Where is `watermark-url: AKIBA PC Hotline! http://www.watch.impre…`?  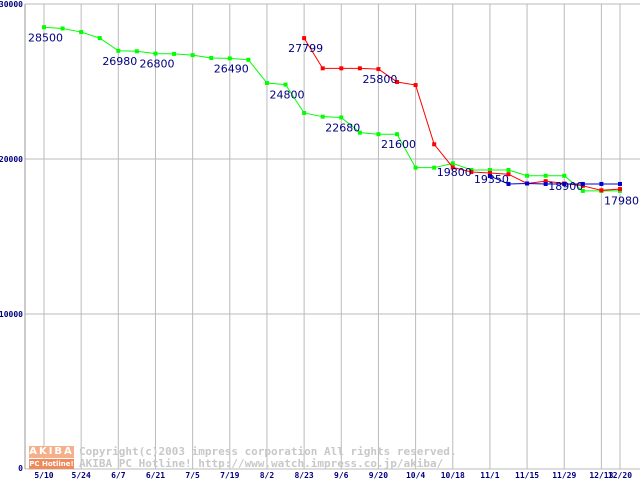 watermark-url: AKIBA PC Hotline! http://www.watch.impre… is located at coordinates (261, 463).